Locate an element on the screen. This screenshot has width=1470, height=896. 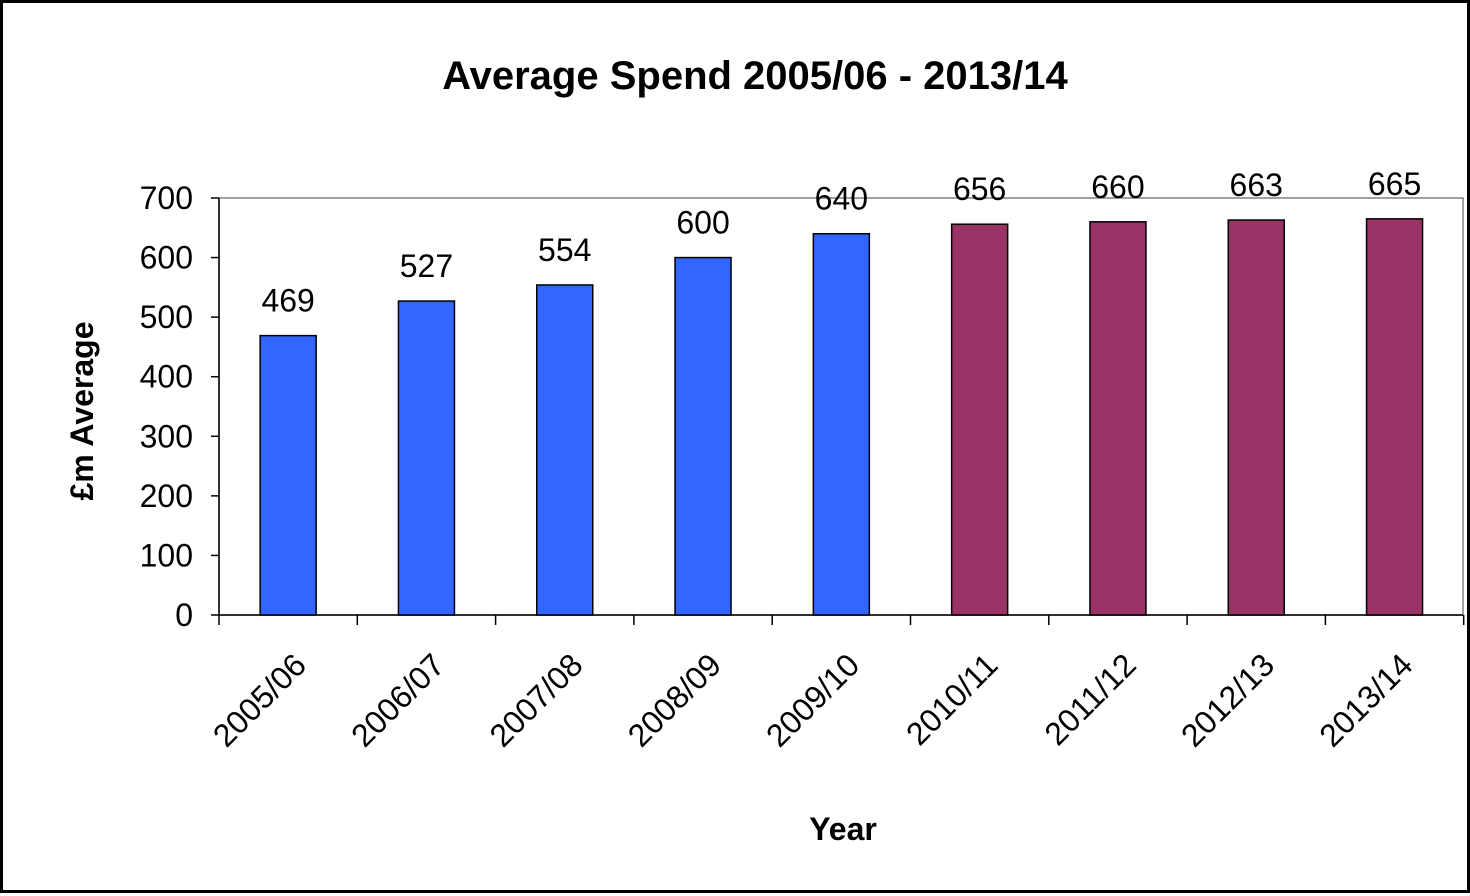
x-tick-label: 2010/11 is located at coordinates (952, 699).